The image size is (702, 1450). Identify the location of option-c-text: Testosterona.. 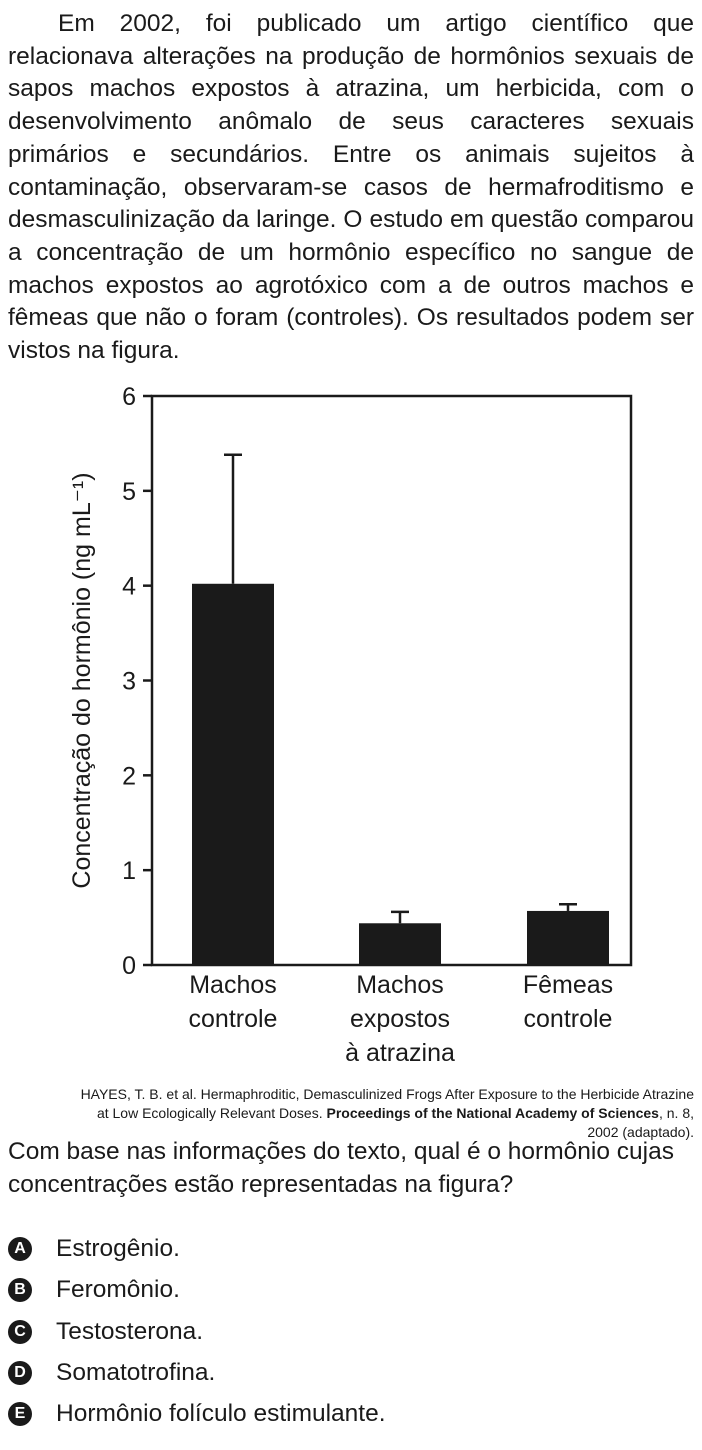
(130, 1331).